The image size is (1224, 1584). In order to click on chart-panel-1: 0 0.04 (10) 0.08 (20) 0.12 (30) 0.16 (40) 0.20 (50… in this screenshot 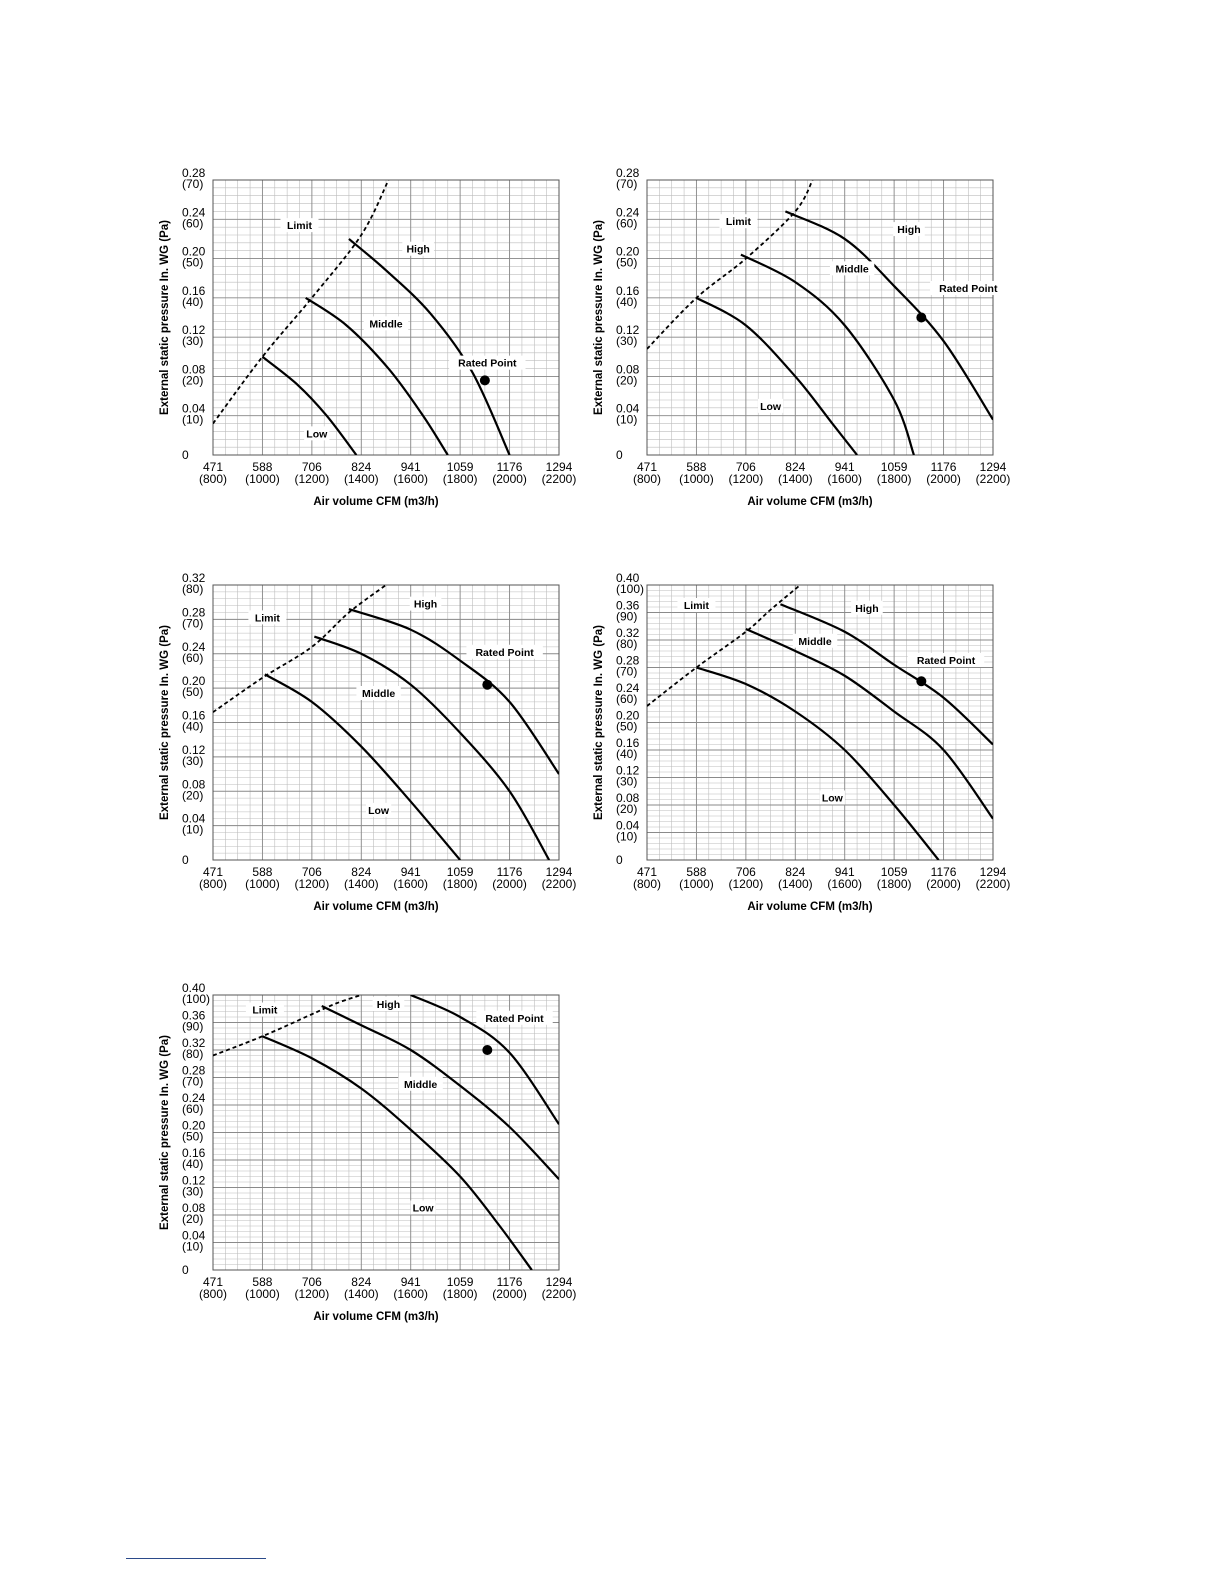, I will do `click(370, 350)`.